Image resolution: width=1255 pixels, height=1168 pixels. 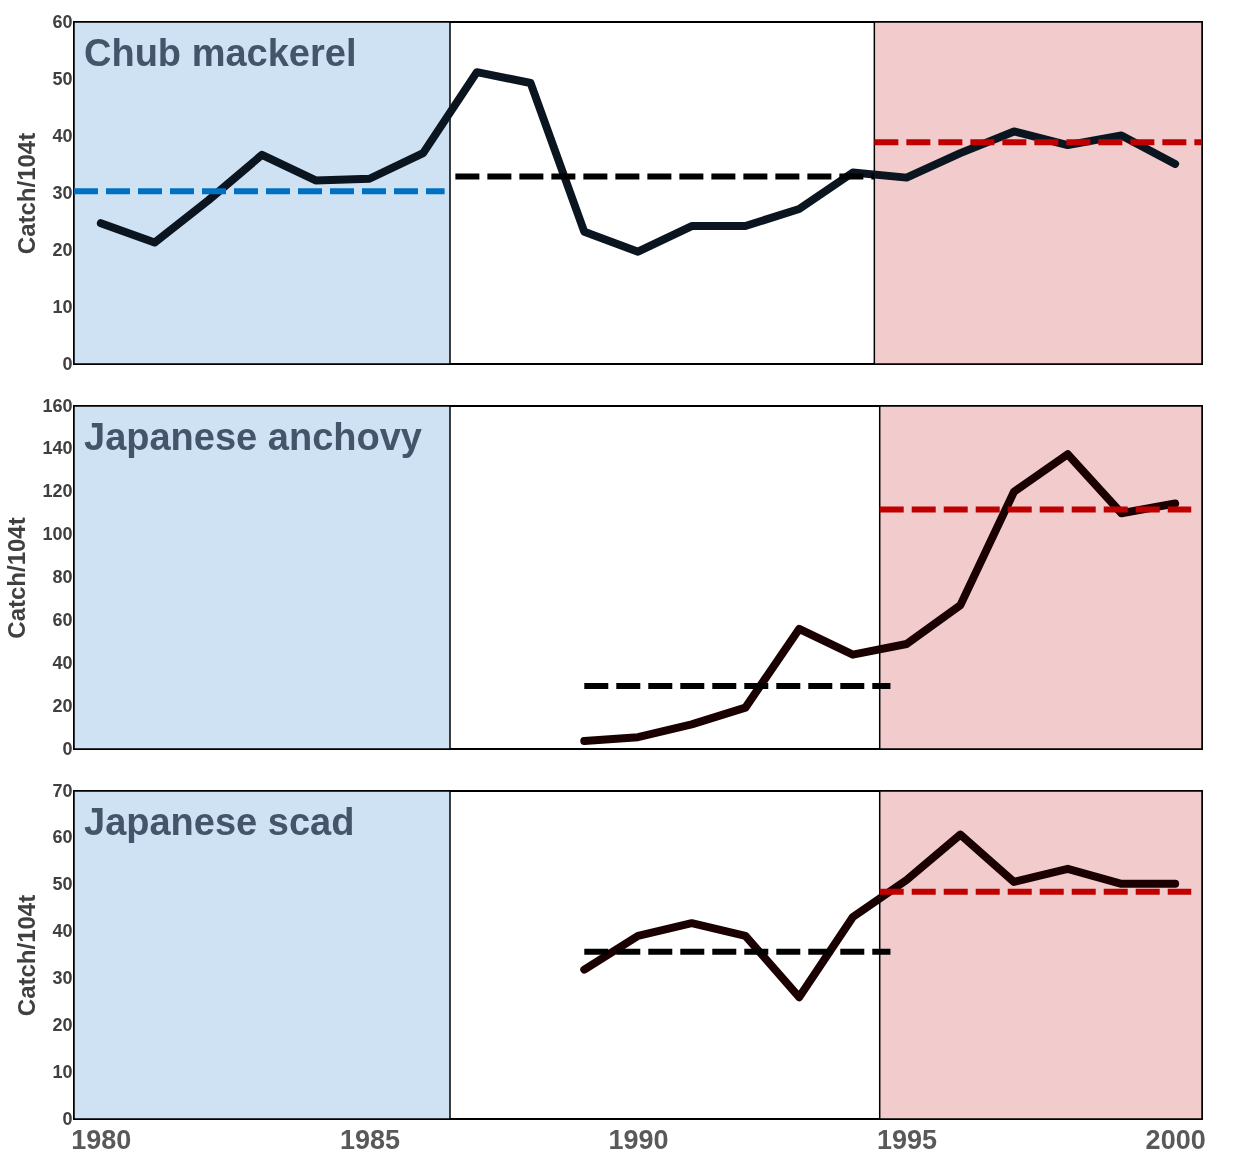 I want to click on x-tick-label: 1985, so click(x=369, y=1139).